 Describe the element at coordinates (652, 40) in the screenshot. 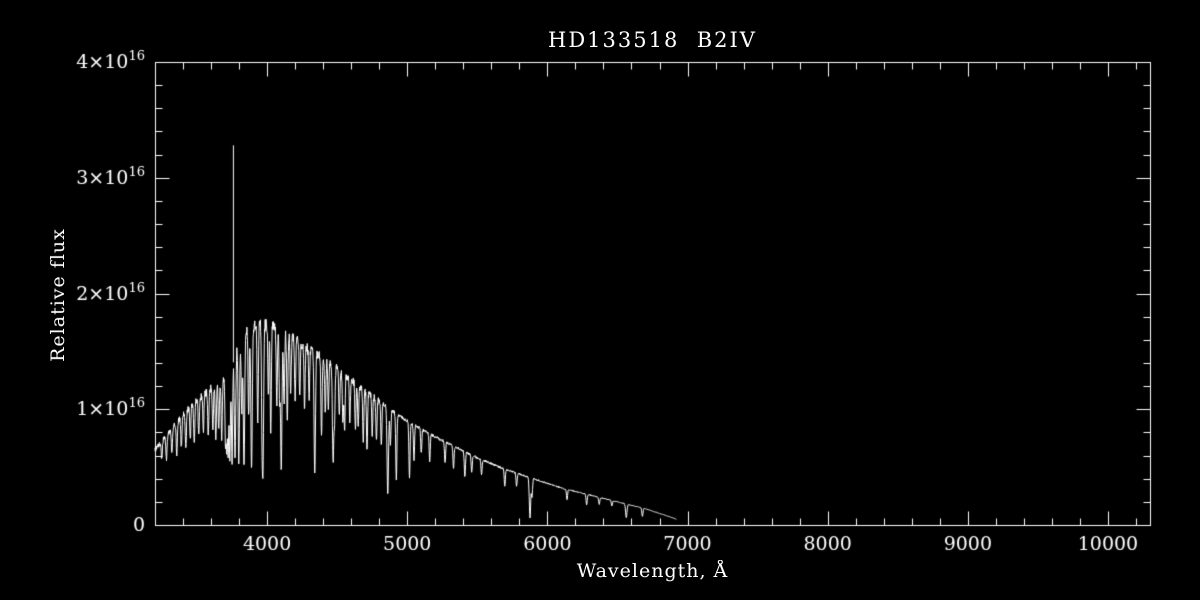

I see `chart-title: HD133518 B2IV` at that location.